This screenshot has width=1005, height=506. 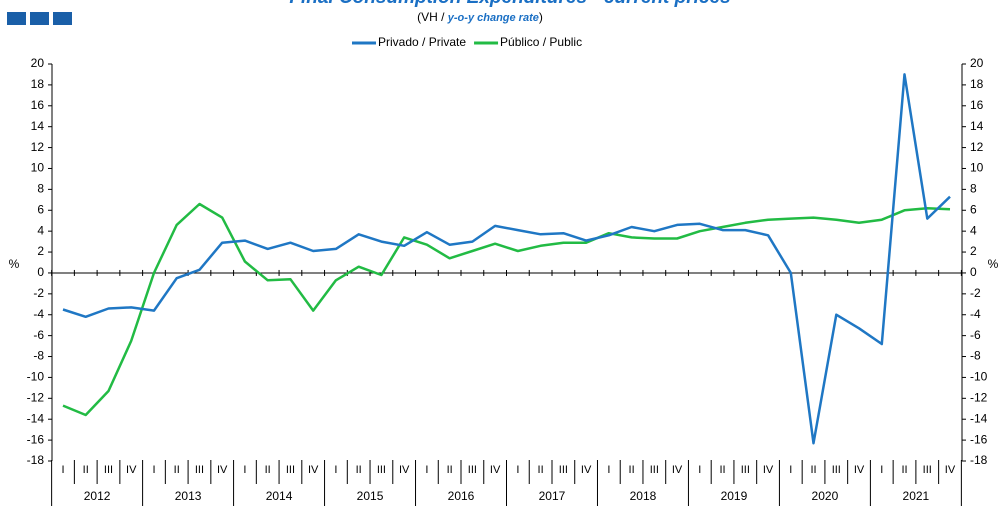 I want to click on subtitle-part: (VH /, so click(x=432, y=17).